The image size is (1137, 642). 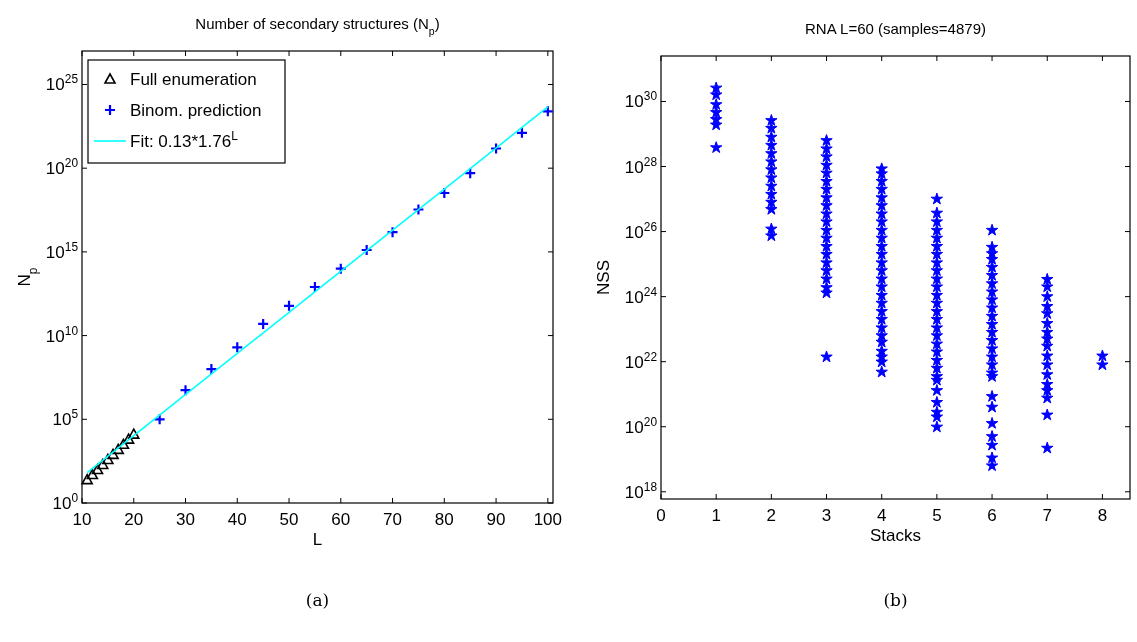 I want to click on x-tick-label: 10, so click(x=82, y=519).